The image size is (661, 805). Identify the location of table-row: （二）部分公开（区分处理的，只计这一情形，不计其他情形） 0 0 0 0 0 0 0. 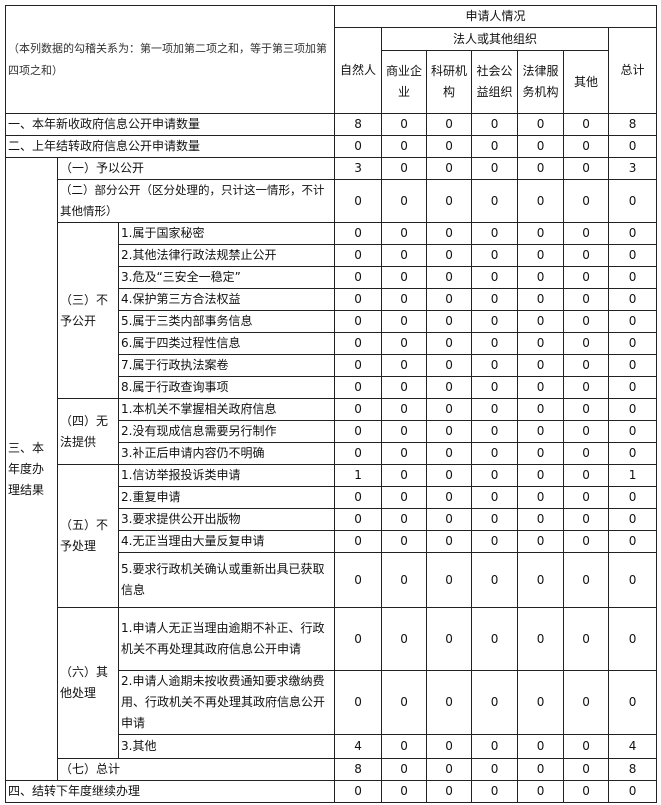
(332, 201).